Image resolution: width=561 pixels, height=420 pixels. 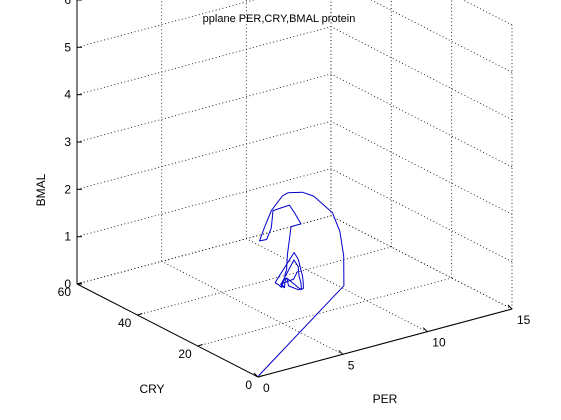 What do you see at coordinates (67, 47) in the screenshot?
I see `z-tick-label: 5` at bounding box center [67, 47].